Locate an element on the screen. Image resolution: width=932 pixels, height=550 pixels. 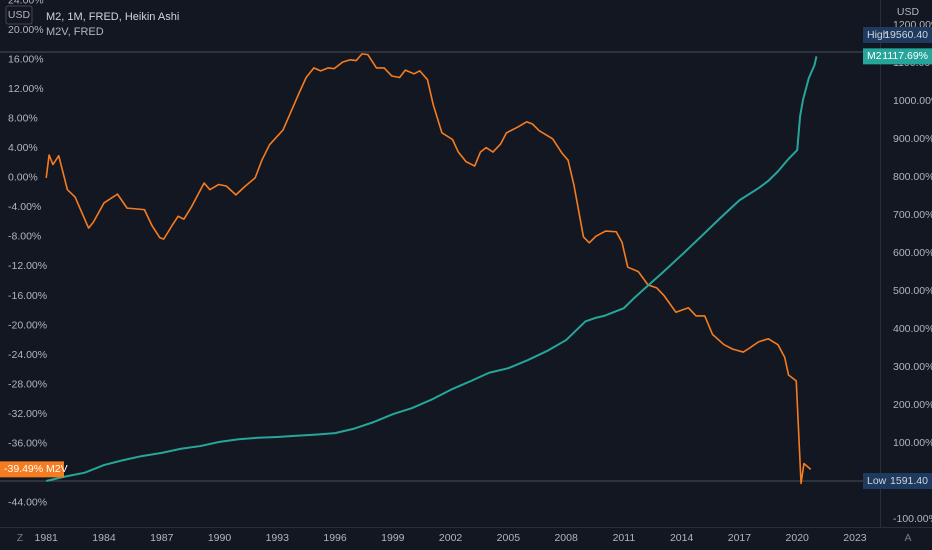
x-tick-label: 2020 is located at coordinates (798, 538).